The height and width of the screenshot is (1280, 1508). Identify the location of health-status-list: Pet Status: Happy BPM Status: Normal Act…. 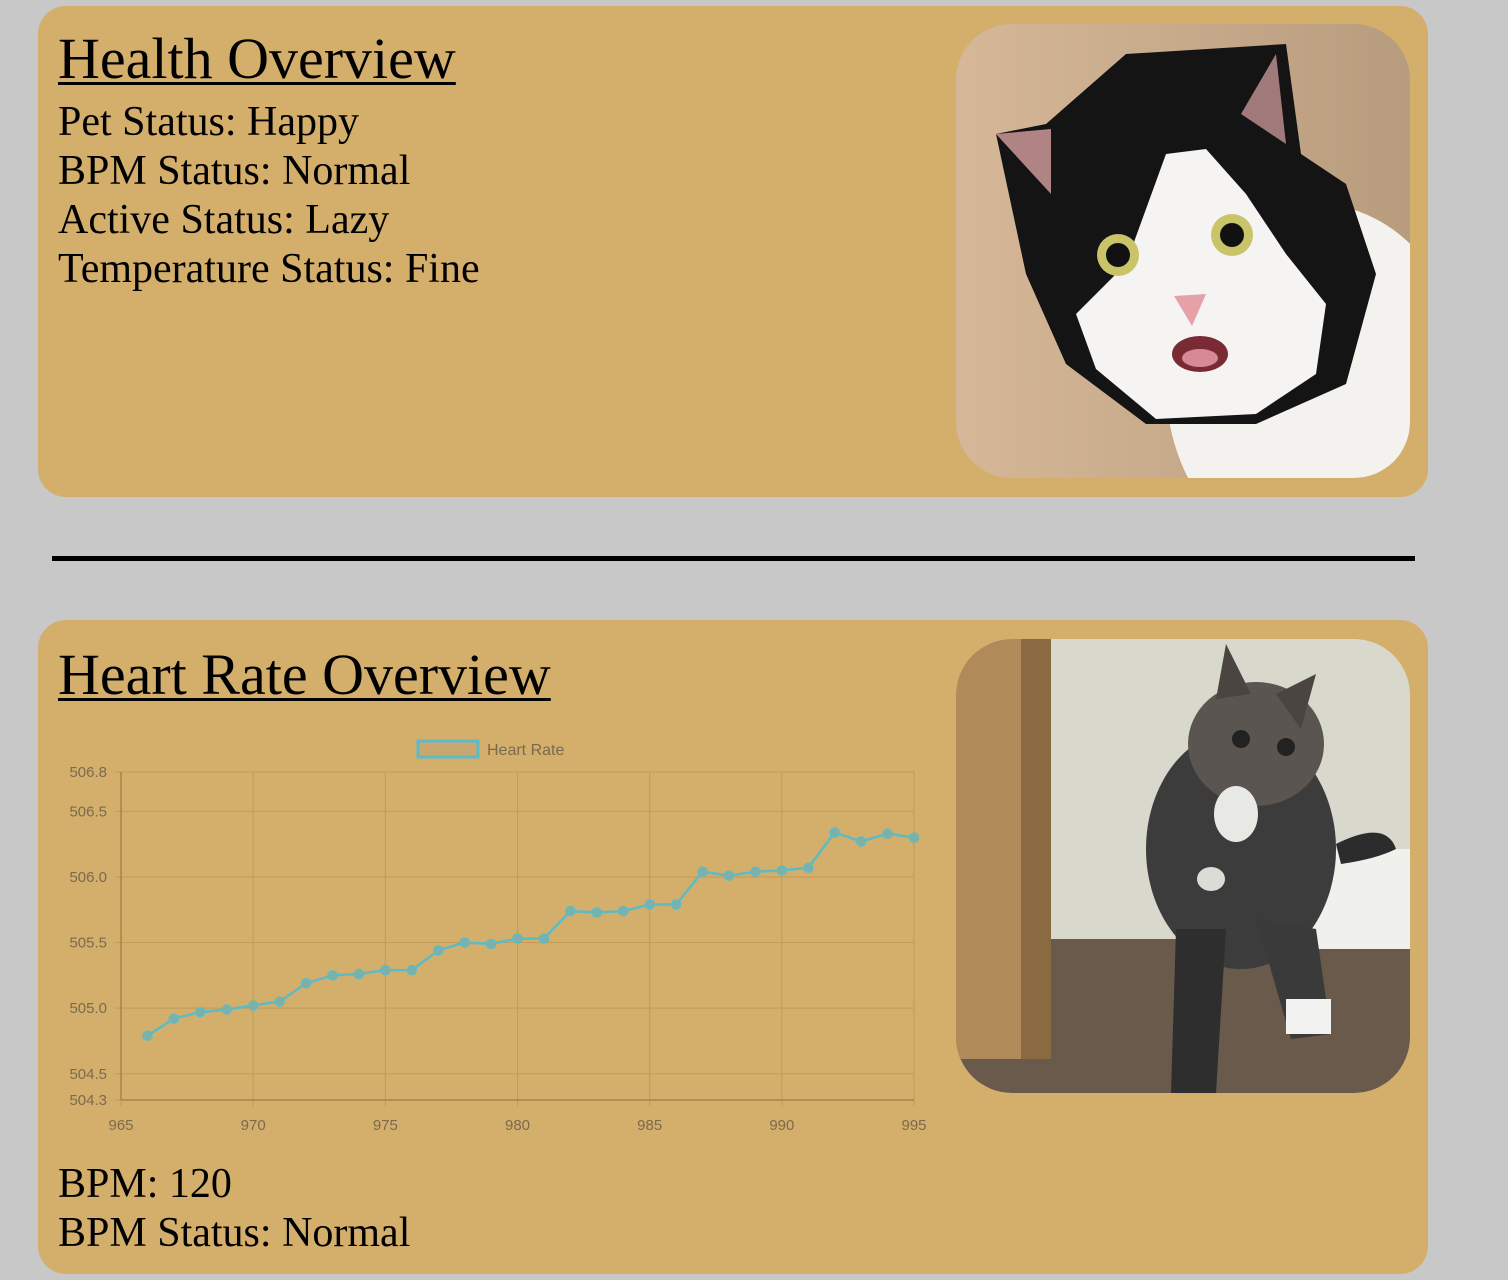
(269, 196).